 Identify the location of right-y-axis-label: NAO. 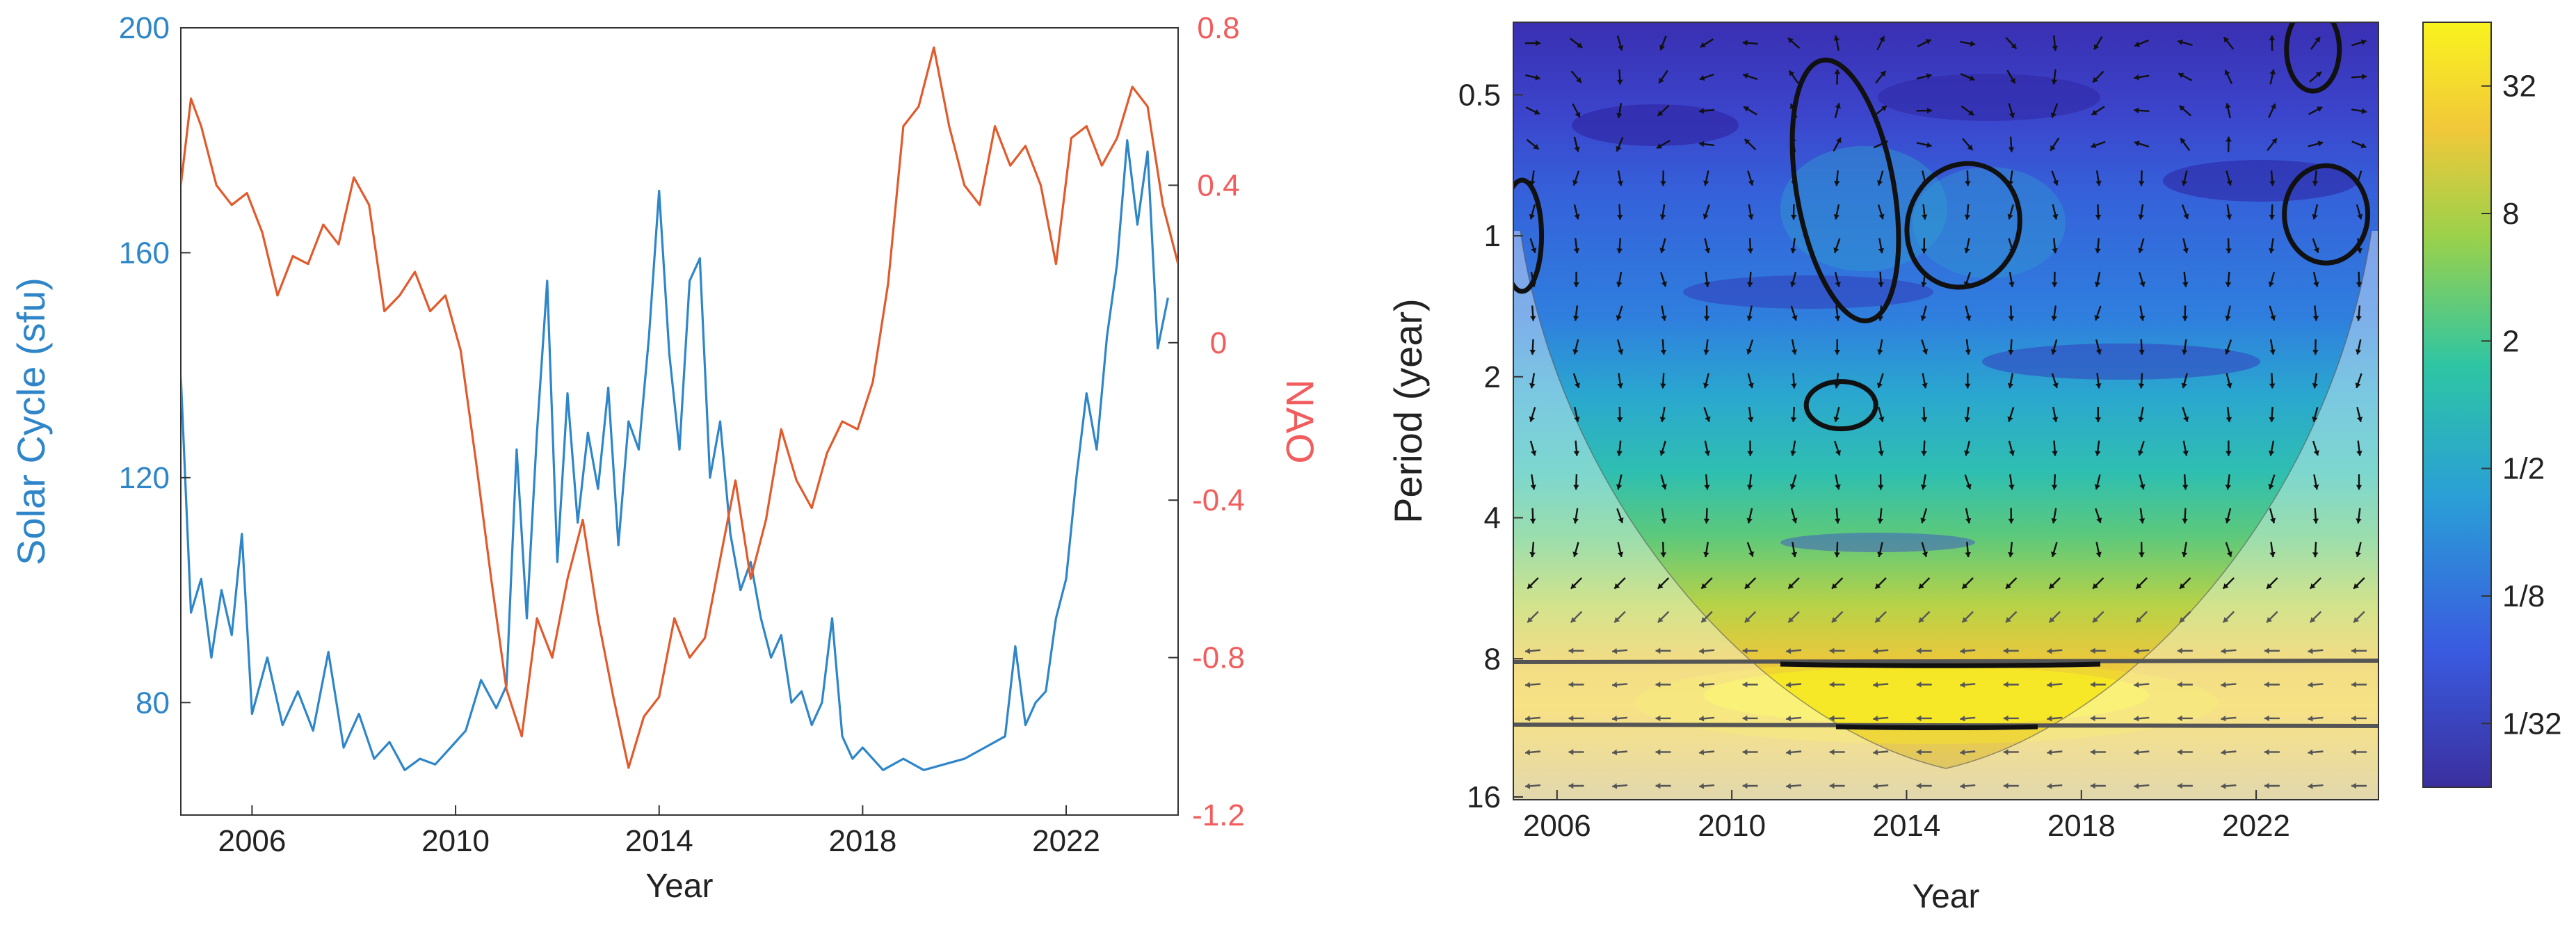
(1300, 421).